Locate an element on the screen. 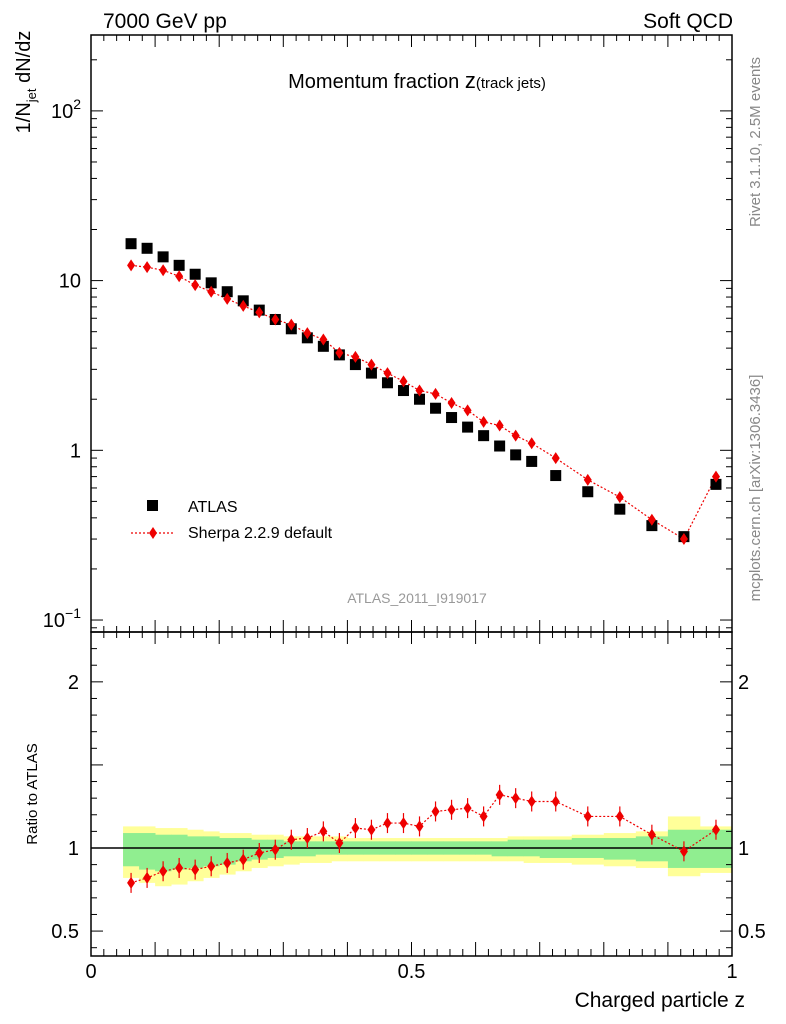 The height and width of the screenshot is (1024, 786). ratio-plot-area is located at coordinates (412, 838).